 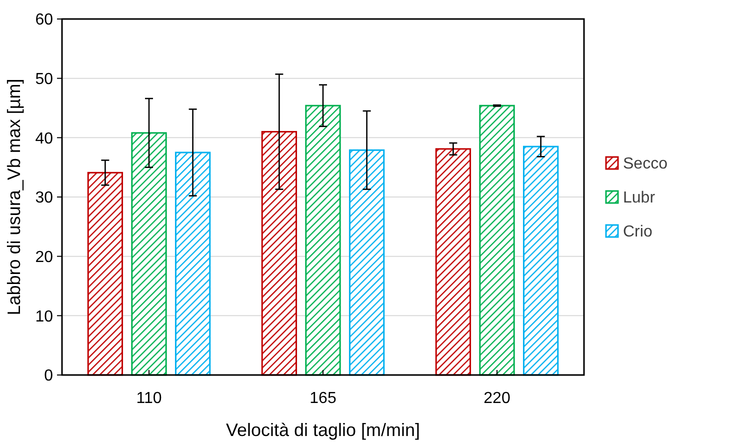 I want to click on y-axis-title: Labbro di usura_Vb max [µm], so click(x=14, y=197).